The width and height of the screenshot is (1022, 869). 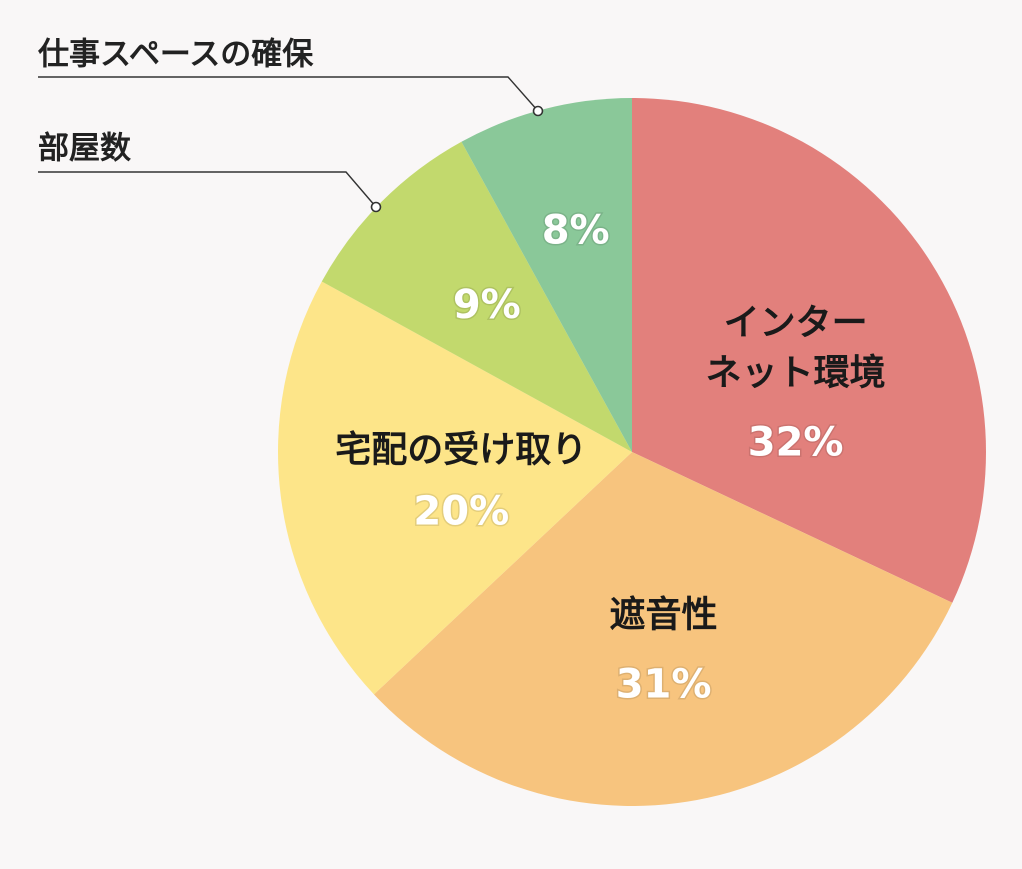 What do you see at coordinates (576, 231) in the screenshot?
I see `slice-percent-5: 8%` at bounding box center [576, 231].